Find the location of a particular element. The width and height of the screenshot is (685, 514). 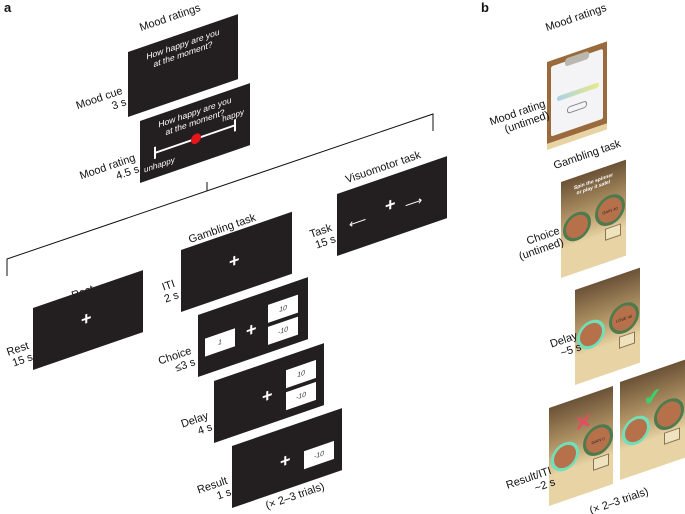

continue-button is located at coordinates (577, 107).